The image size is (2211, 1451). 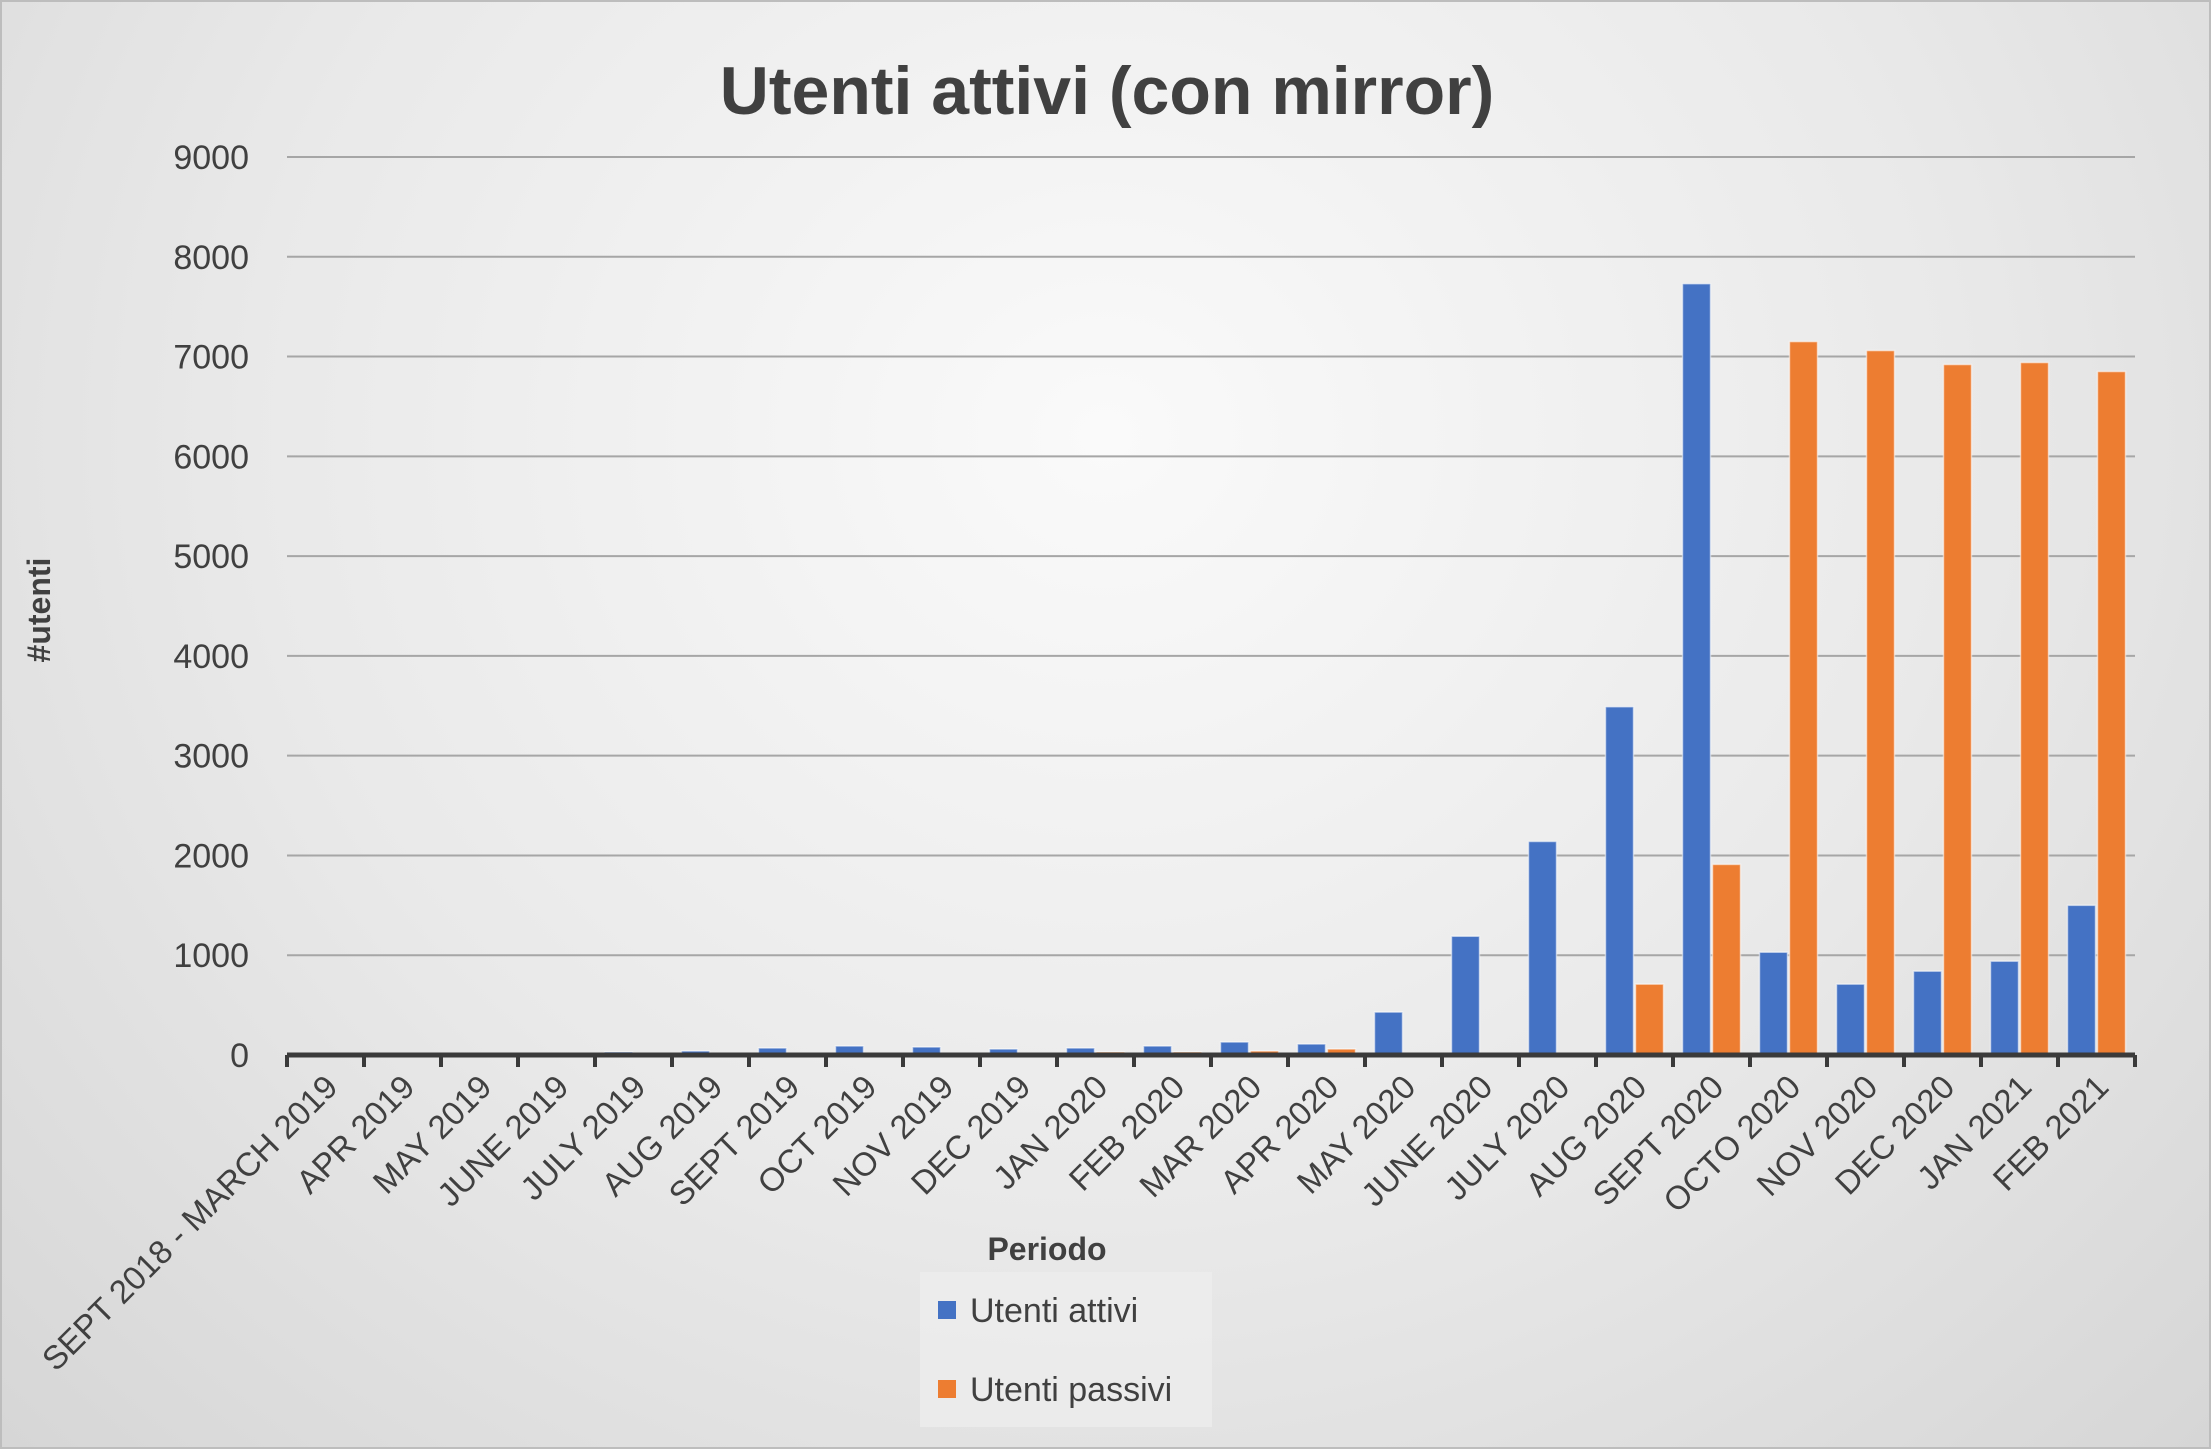 What do you see at coordinates (1046, 1249) in the screenshot?
I see `x-axis-label: Periodo` at bounding box center [1046, 1249].